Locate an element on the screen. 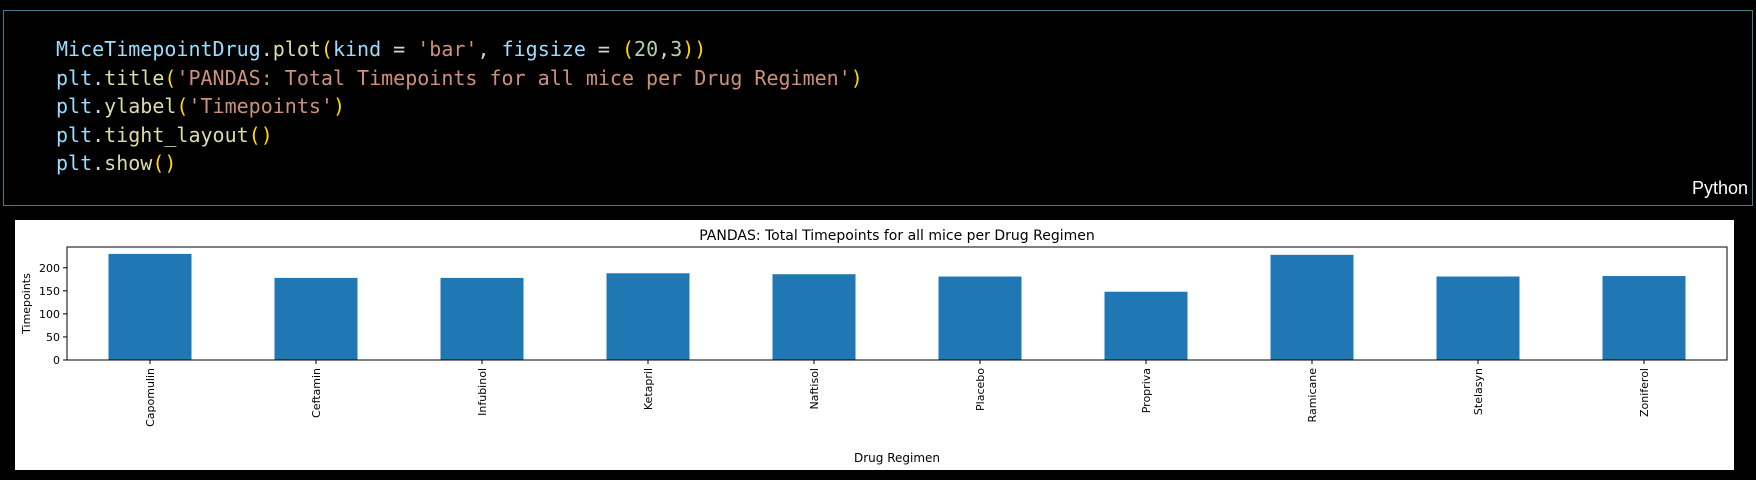 The image size is (1756, 480). code-token: )) is located at coordinates (694, 49).